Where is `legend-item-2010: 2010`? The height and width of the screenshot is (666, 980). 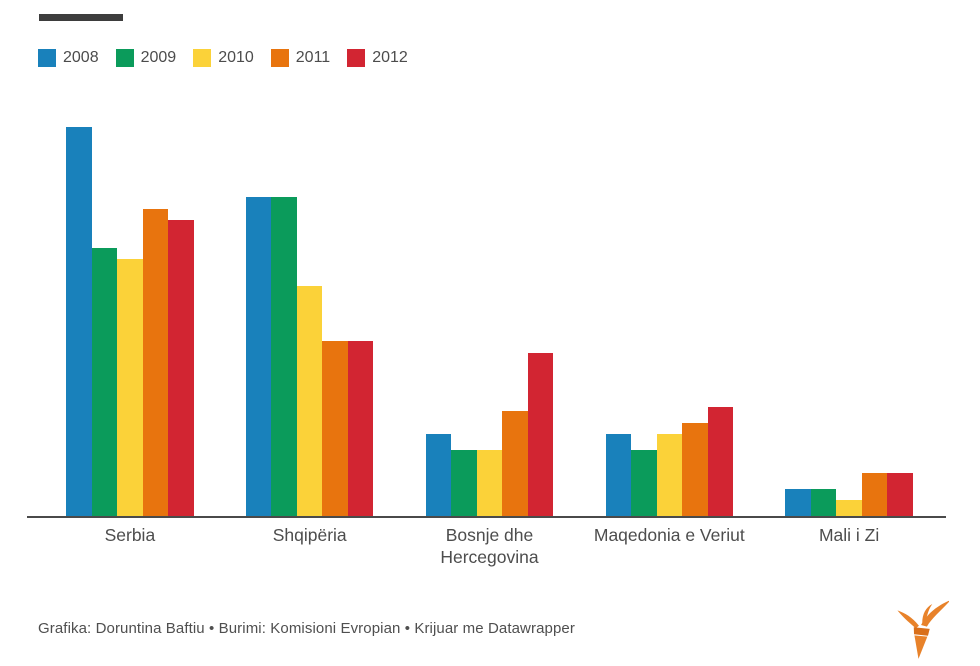
legend-item-2010: 2010 is located at coordinates (223, 58).